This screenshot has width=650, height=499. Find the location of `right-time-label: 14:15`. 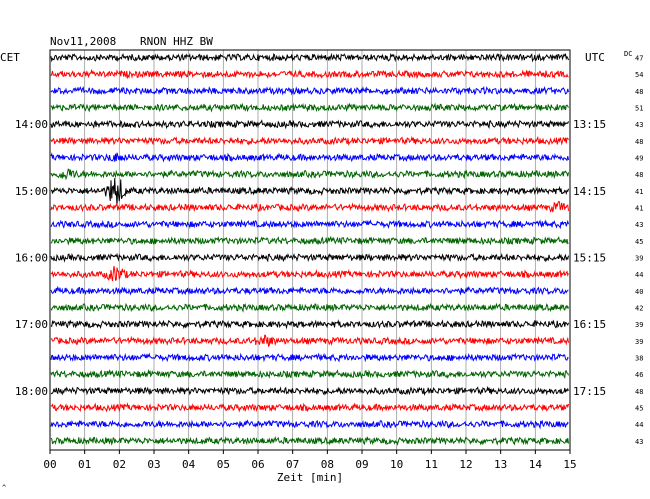

right-time-label: 14:15 is located at coordinates (589, 191).